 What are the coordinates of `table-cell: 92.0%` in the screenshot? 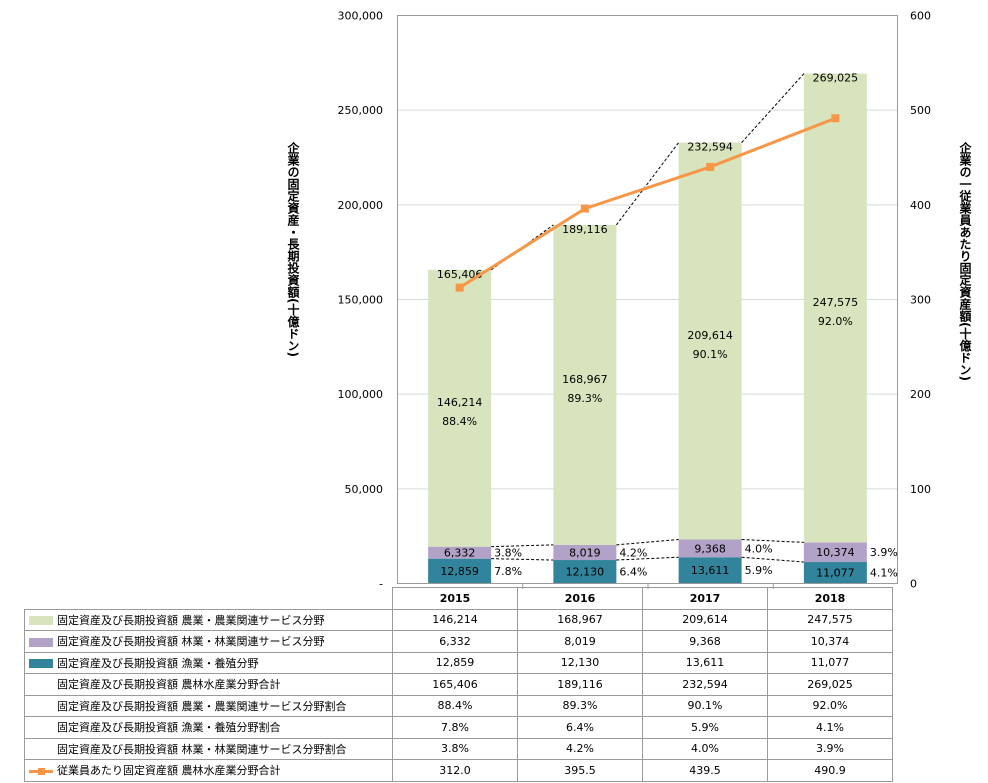 It's located at (830, 705).